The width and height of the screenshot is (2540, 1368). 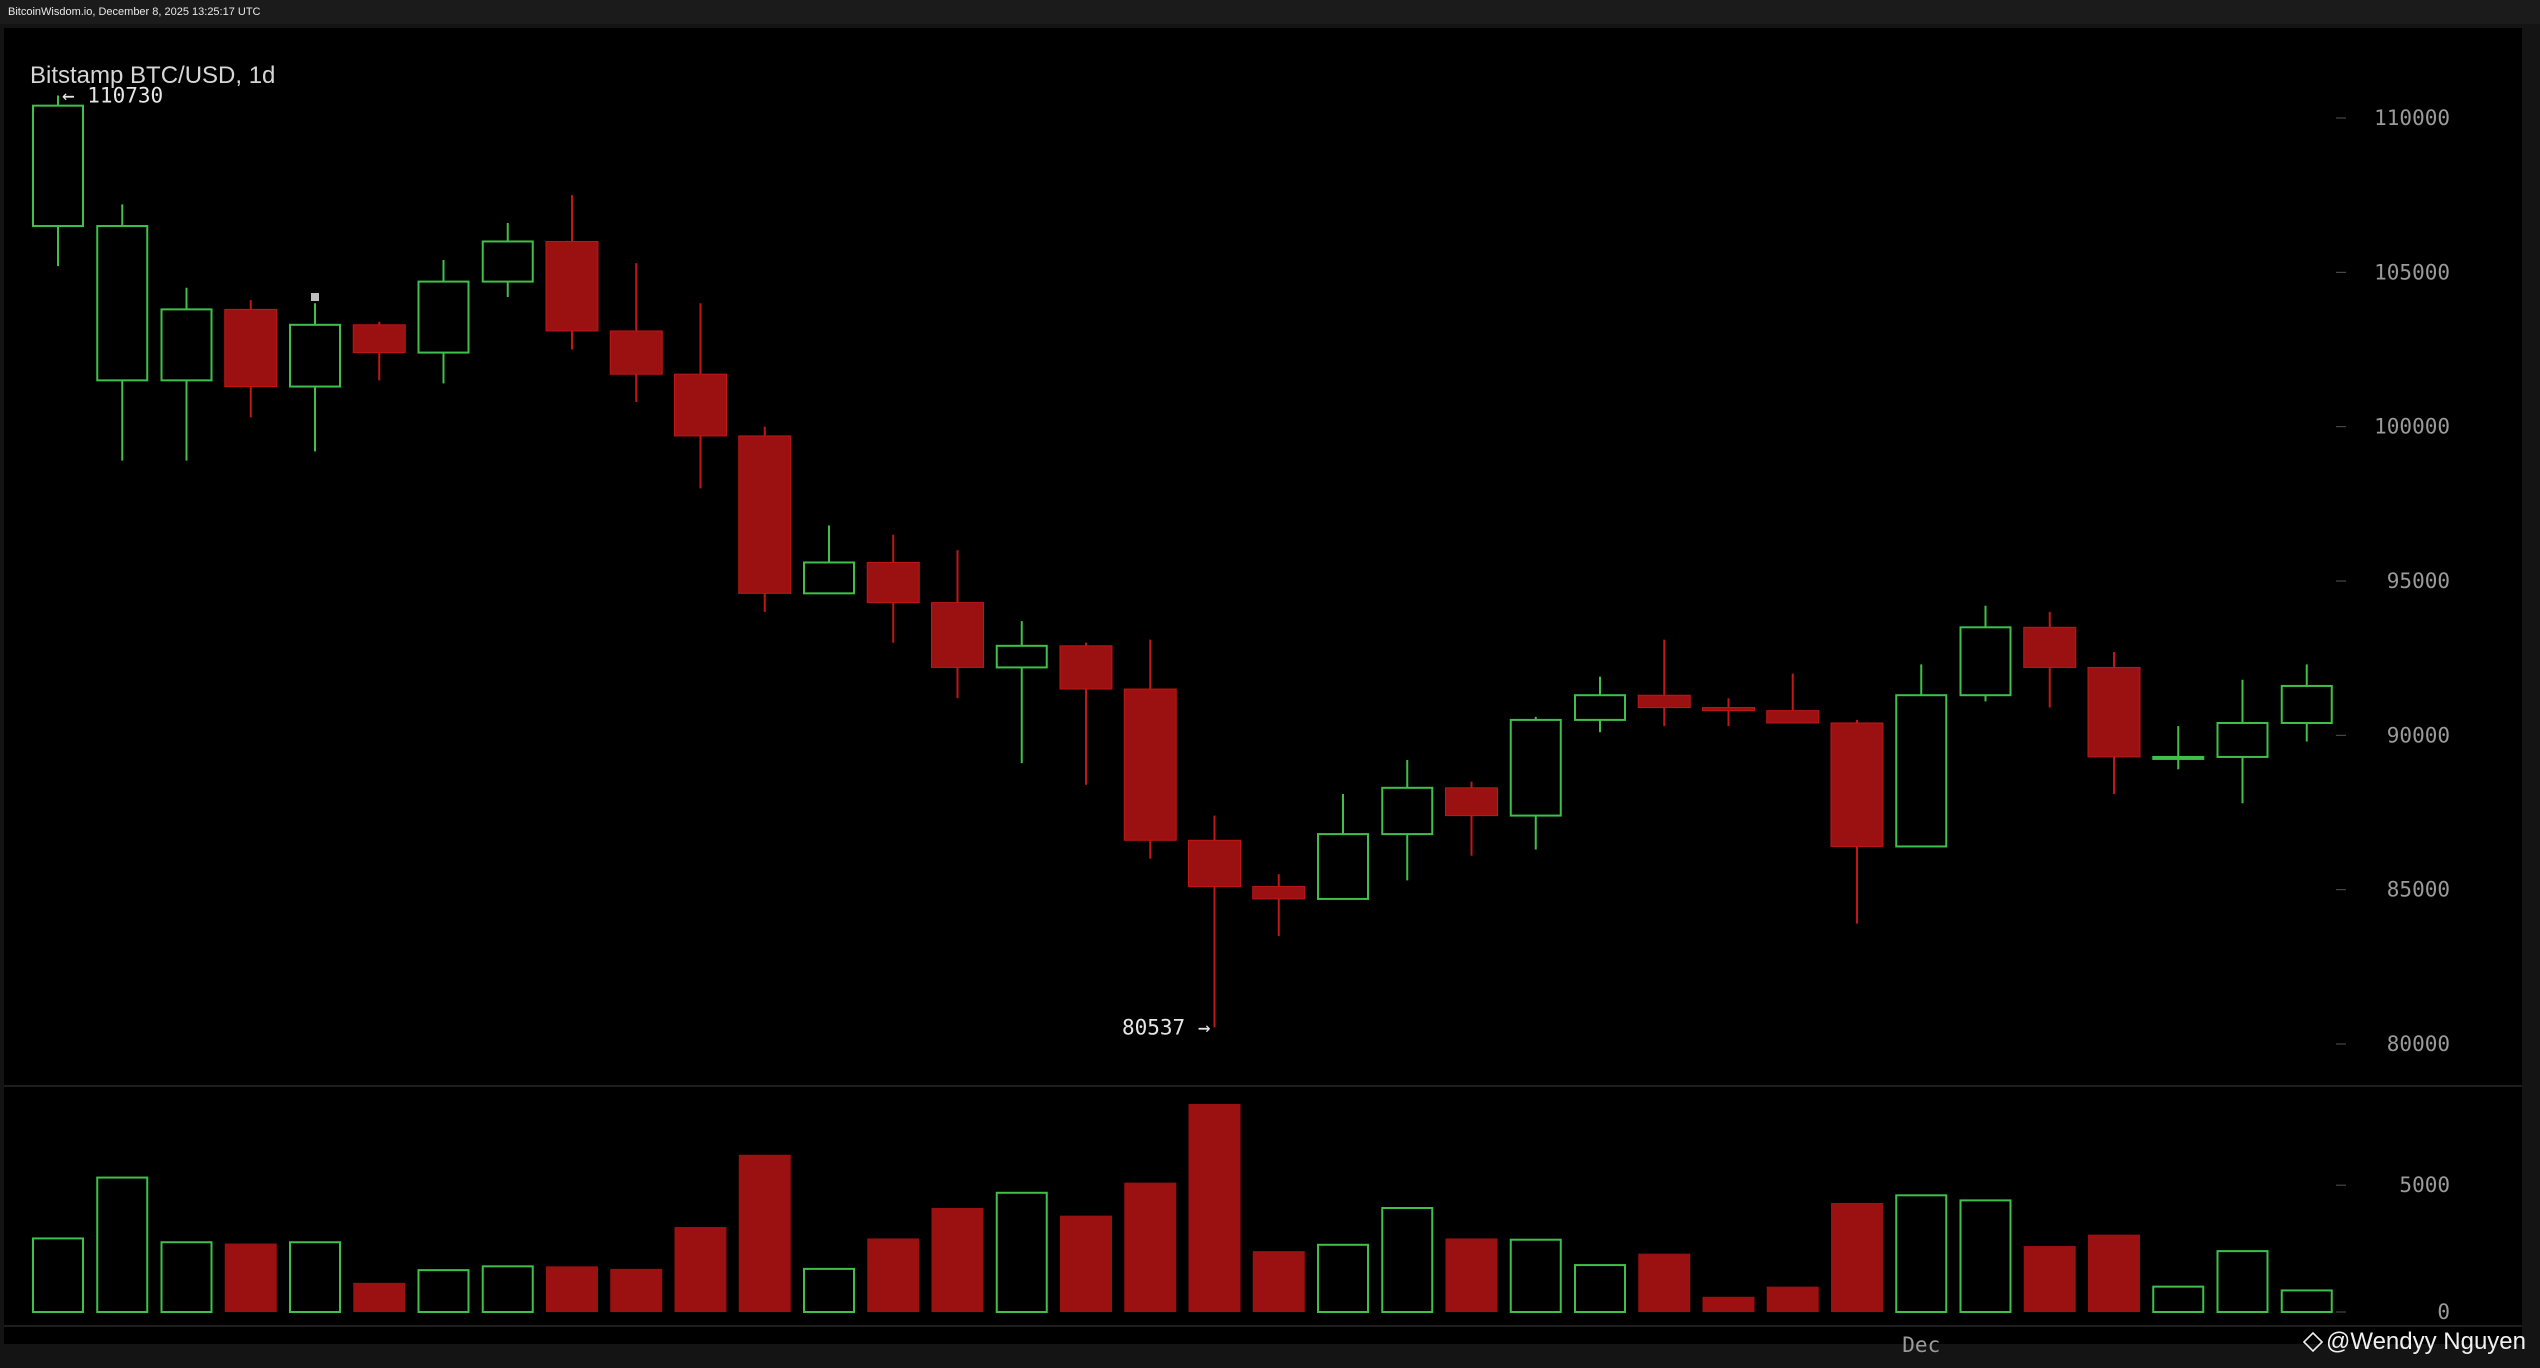 What do you see at coordinates (2412, 118) in the screenshot?
I see `price-tick-label: 110000` at bounding box center [2412, 118].